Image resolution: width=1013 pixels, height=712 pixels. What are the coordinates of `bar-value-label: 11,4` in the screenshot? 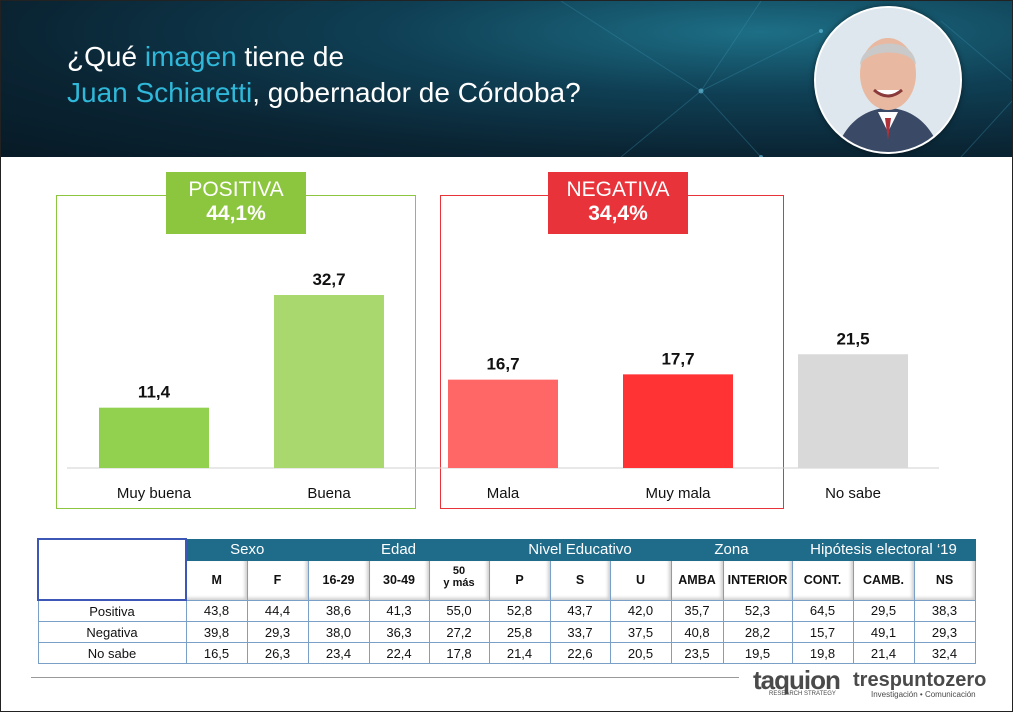 It's located at (154, 392).